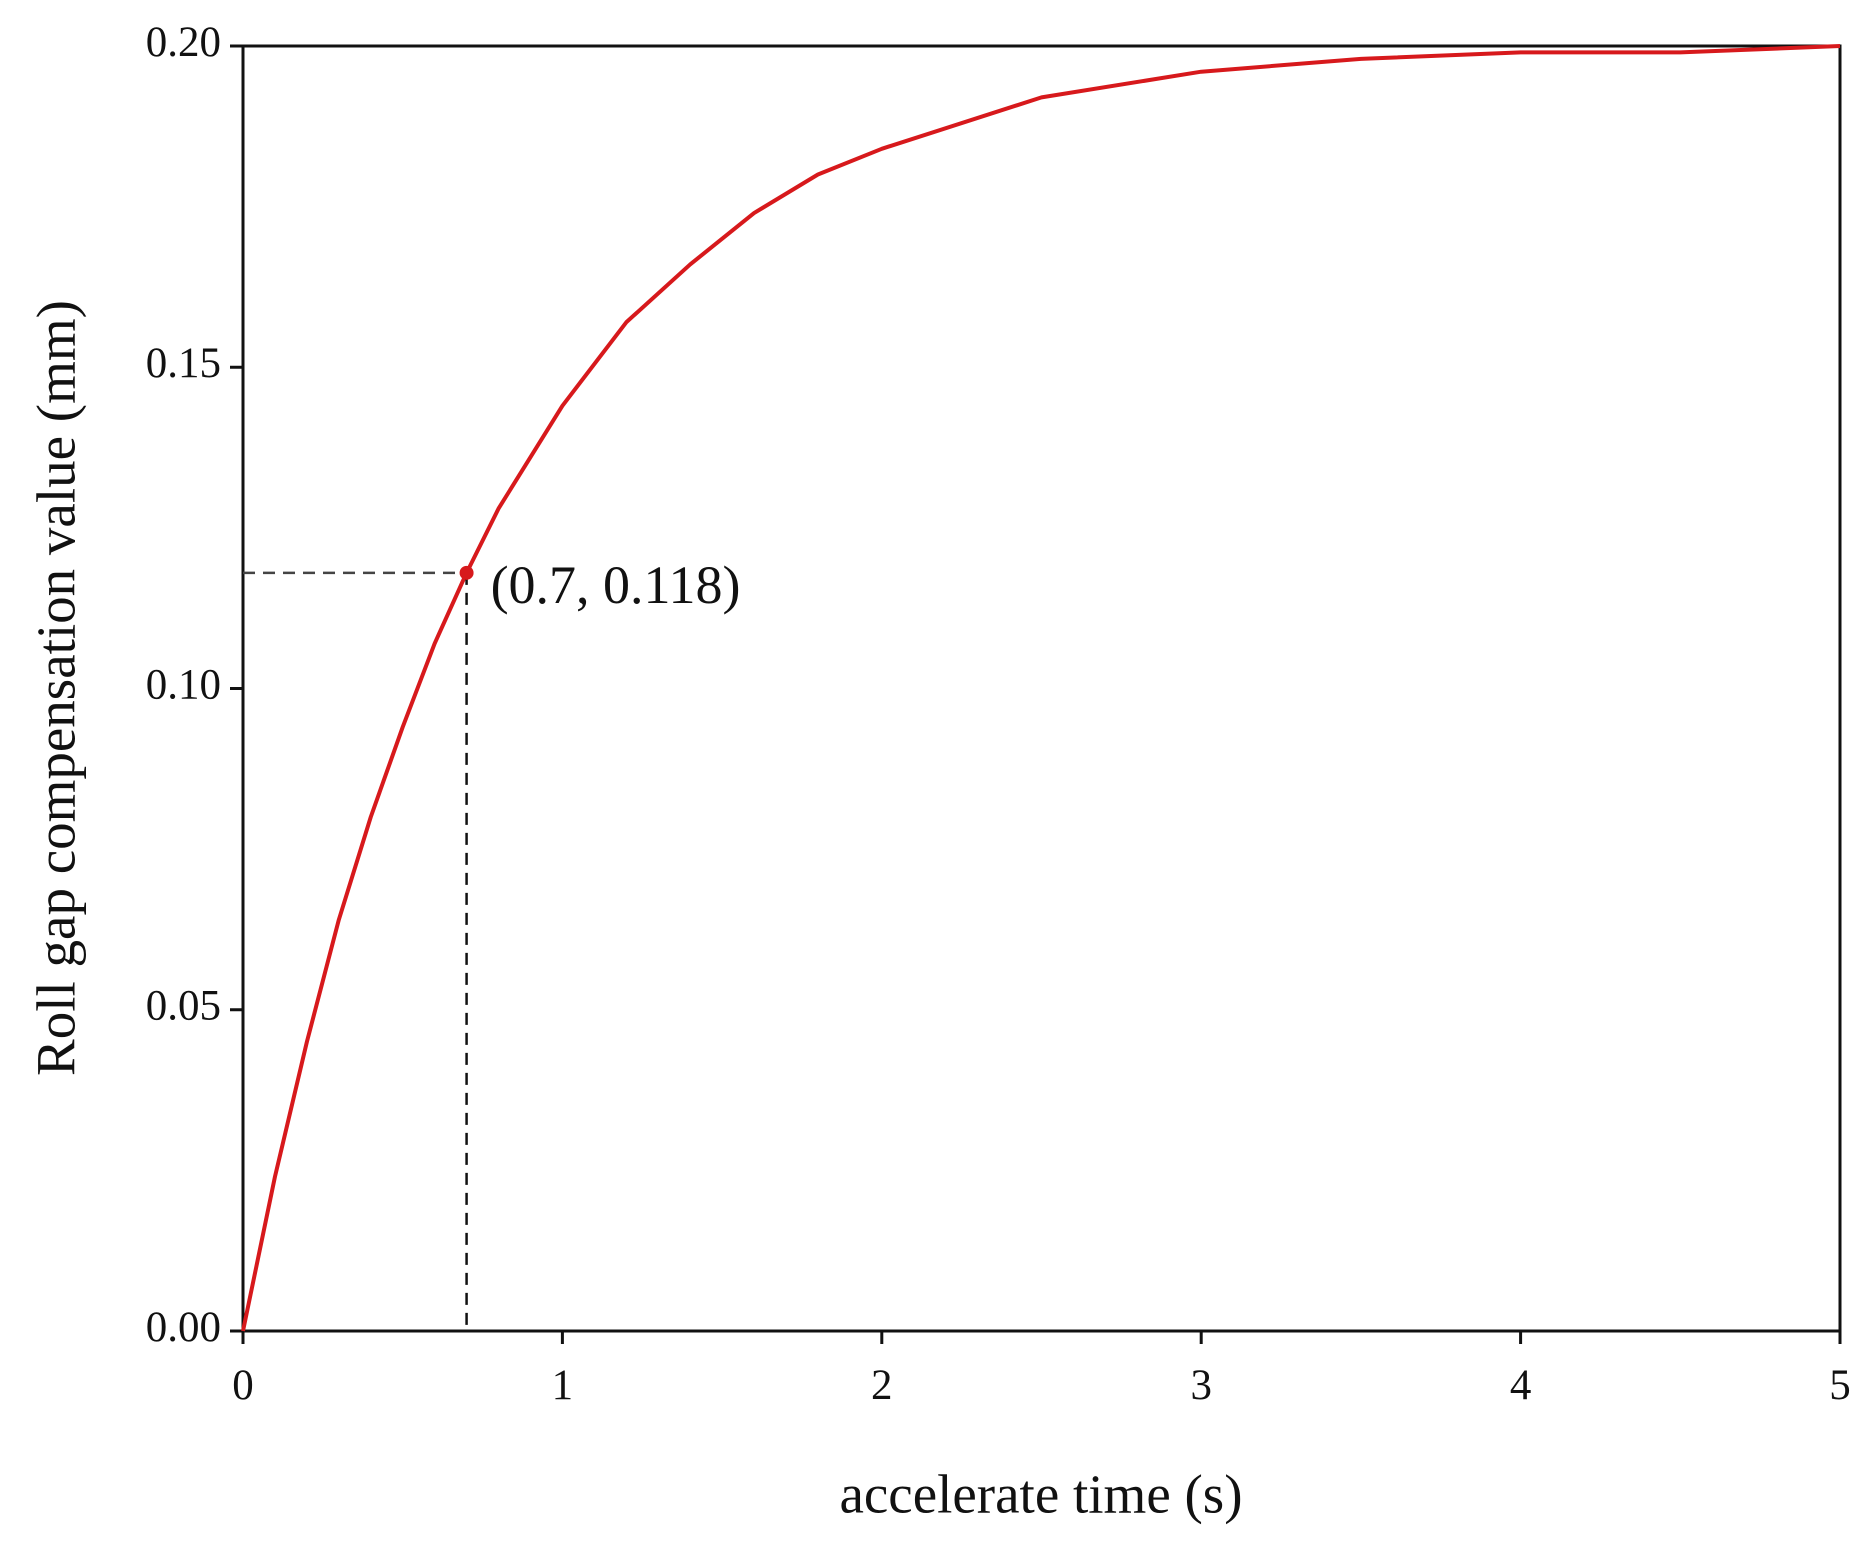 This screenshot has height=1542, width=1876. Describe the element at coordinates (563, 1385) in the screenshot. I see `x-tick-label: 1` at that location.